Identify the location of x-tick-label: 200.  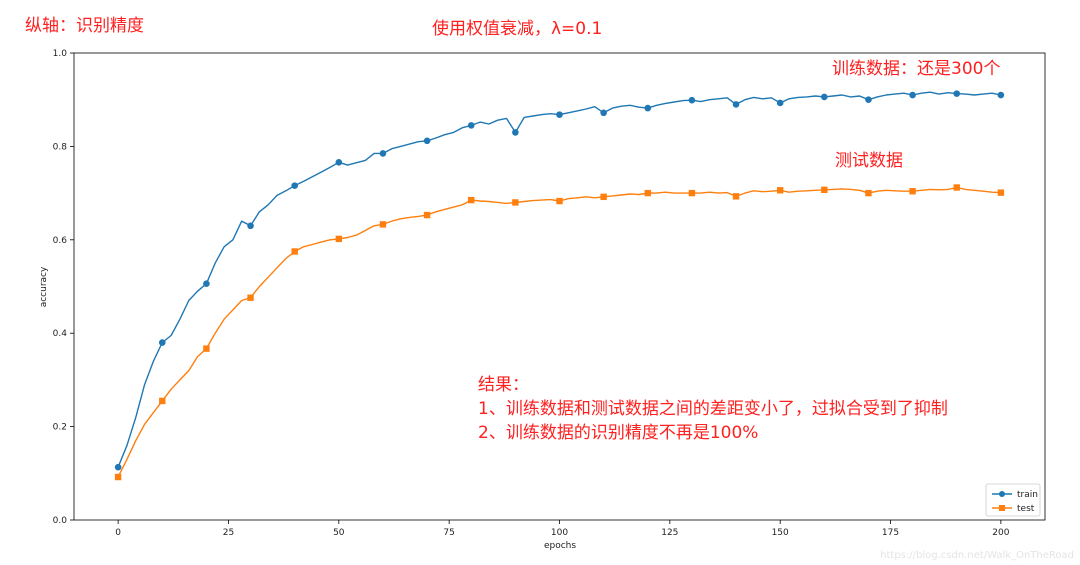
(1000, 533).